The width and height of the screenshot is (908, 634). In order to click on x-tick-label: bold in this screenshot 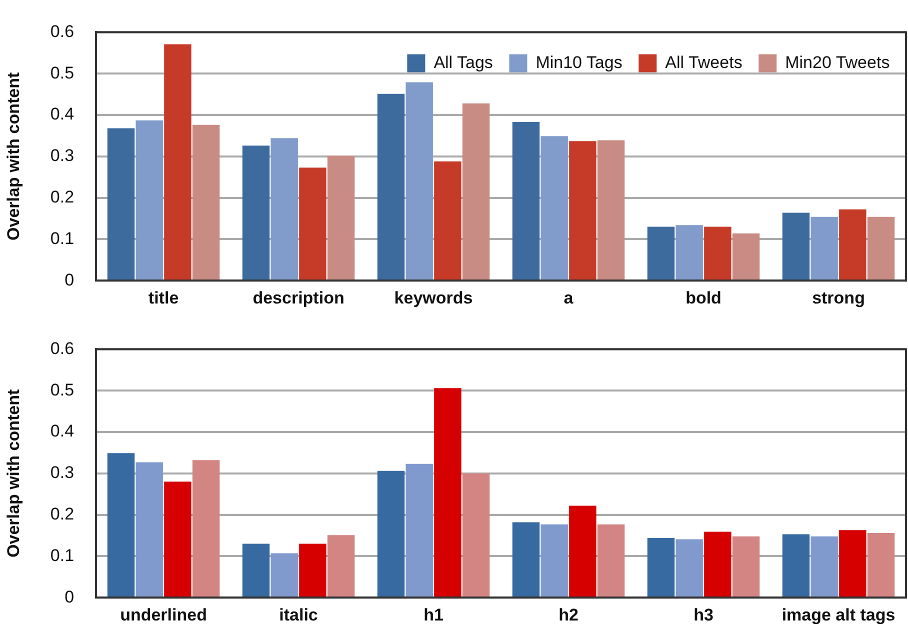, I will do `click(704, 298)`.